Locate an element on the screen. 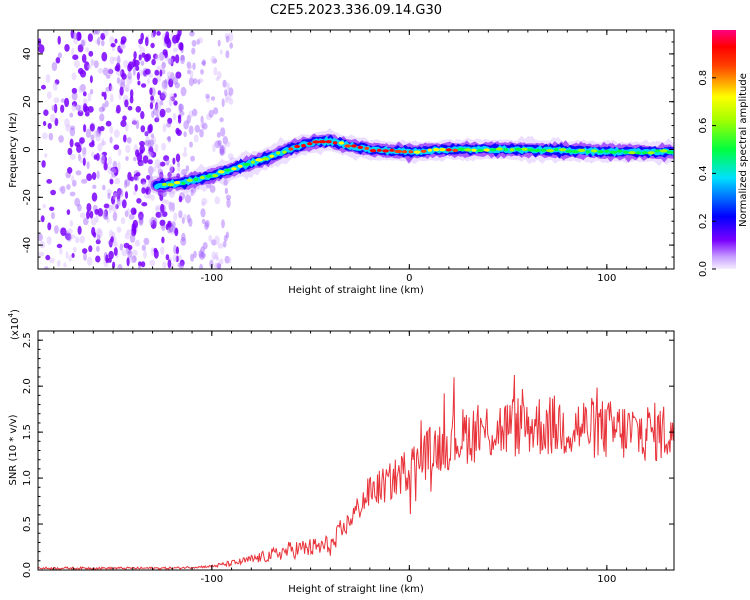 The width and height of the screenshot is (750, 600). colorbar-ticks: 0.0 0.2 0.4 0.6 0.8 is located at coordinates (707, 173).